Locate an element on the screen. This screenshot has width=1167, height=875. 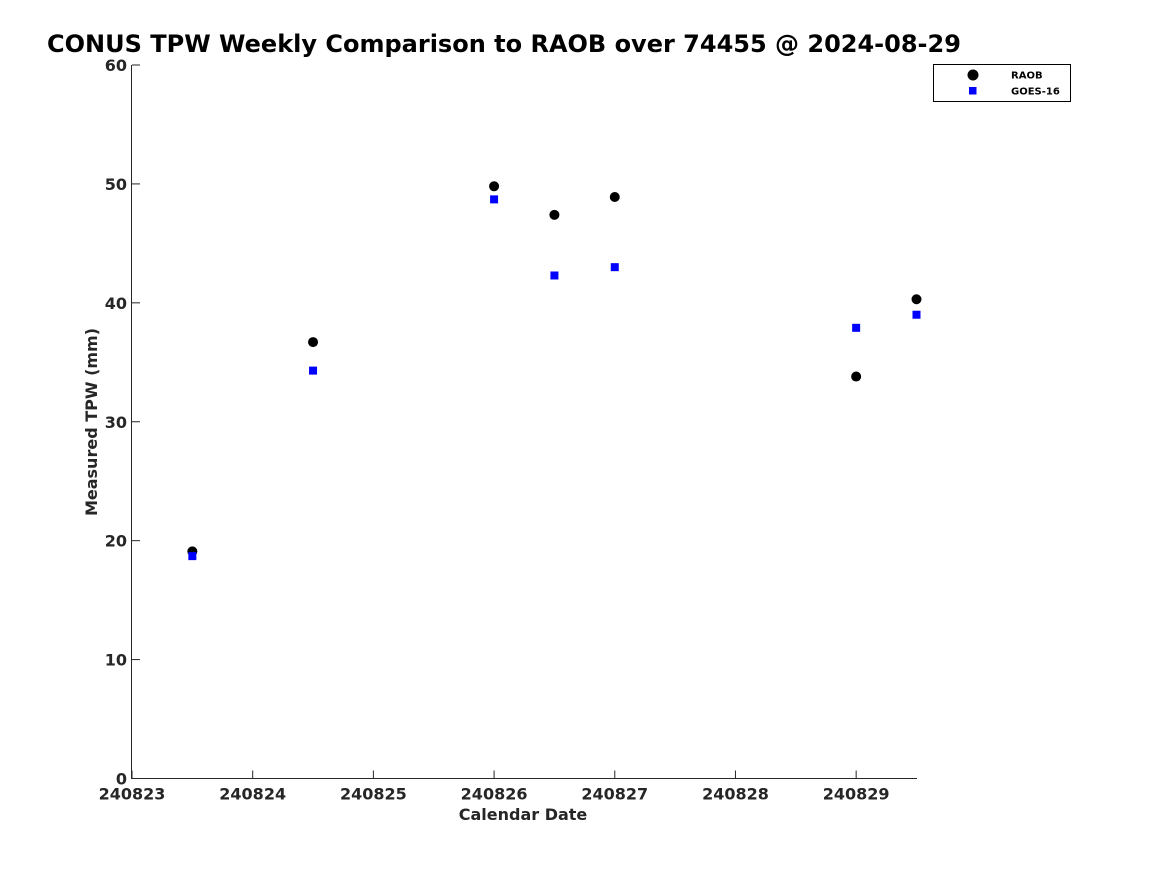
legend: RAOB GOES-16 is located at coordinates (1002, 83).